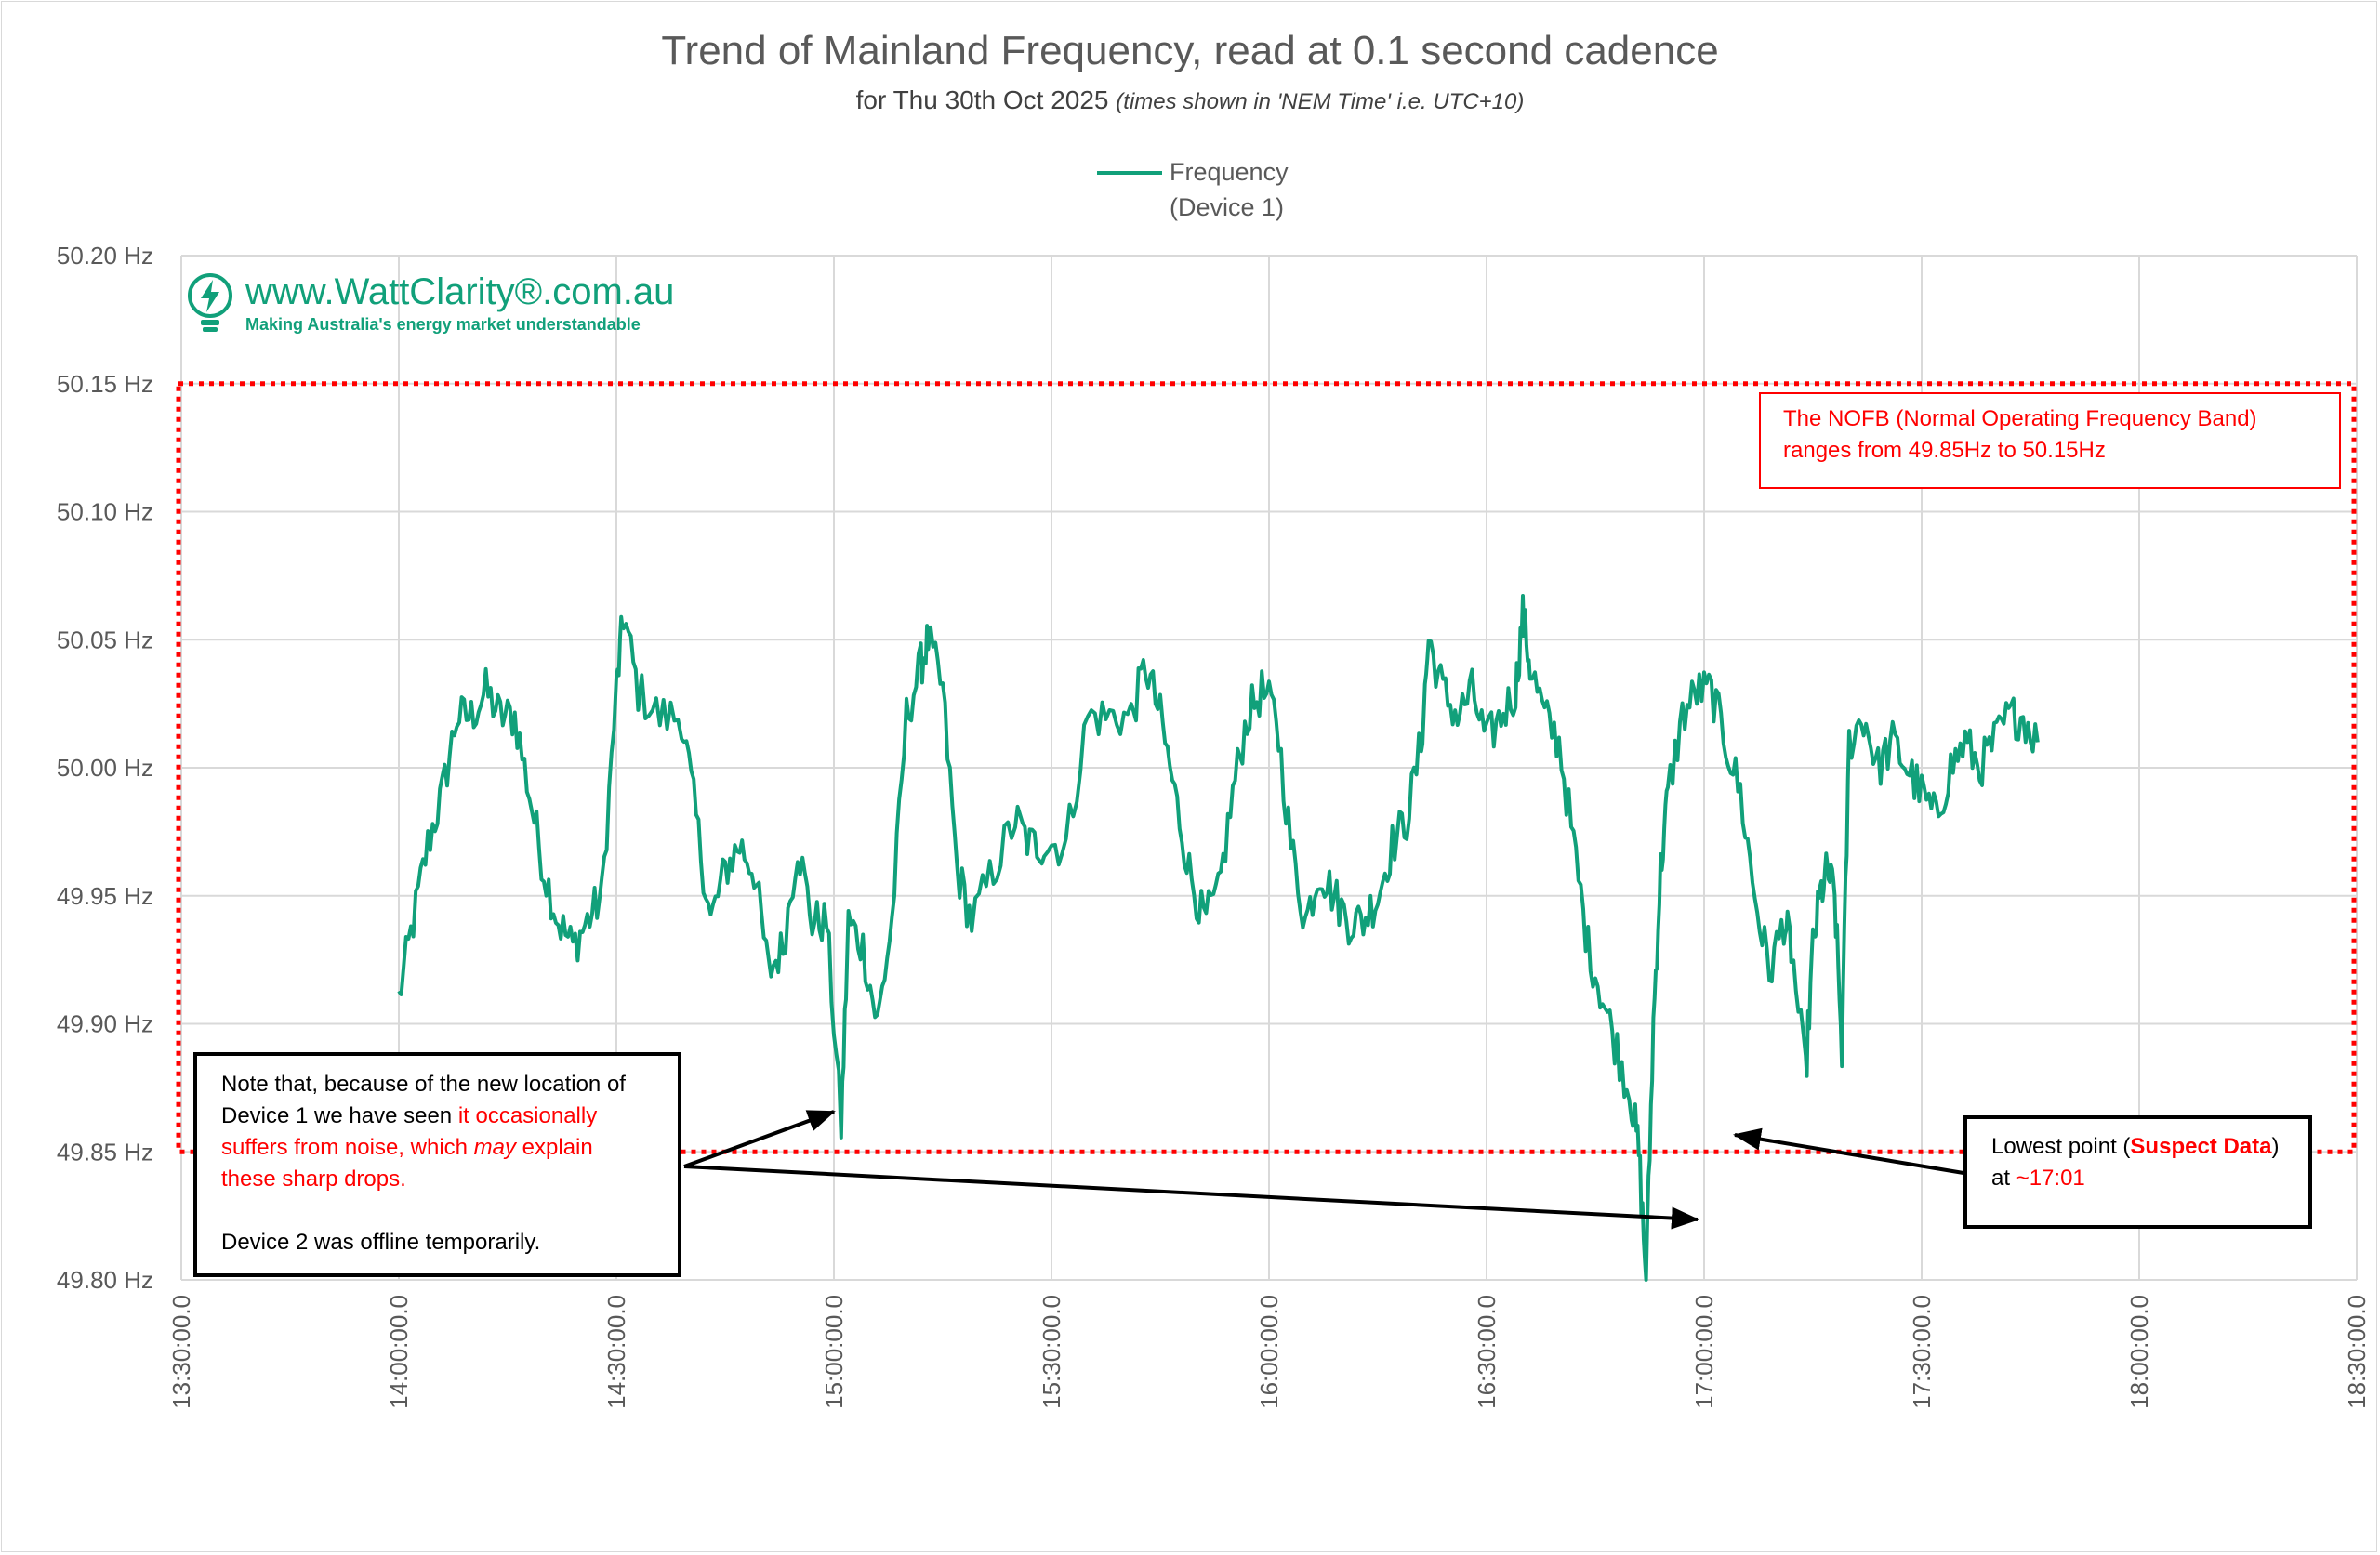  I want to click on y-tick-label: 50.15 Hz, so click(105, 384).